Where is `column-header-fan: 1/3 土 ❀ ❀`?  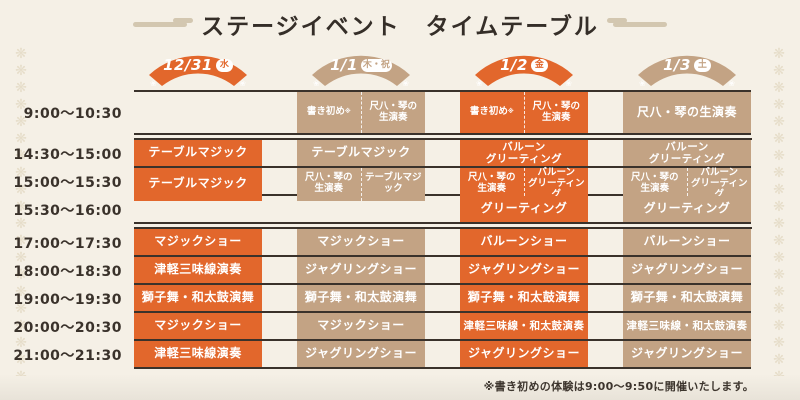 column-header-fan: 1/3 土 ❀ ❀ is located at coordinates (687, 69).